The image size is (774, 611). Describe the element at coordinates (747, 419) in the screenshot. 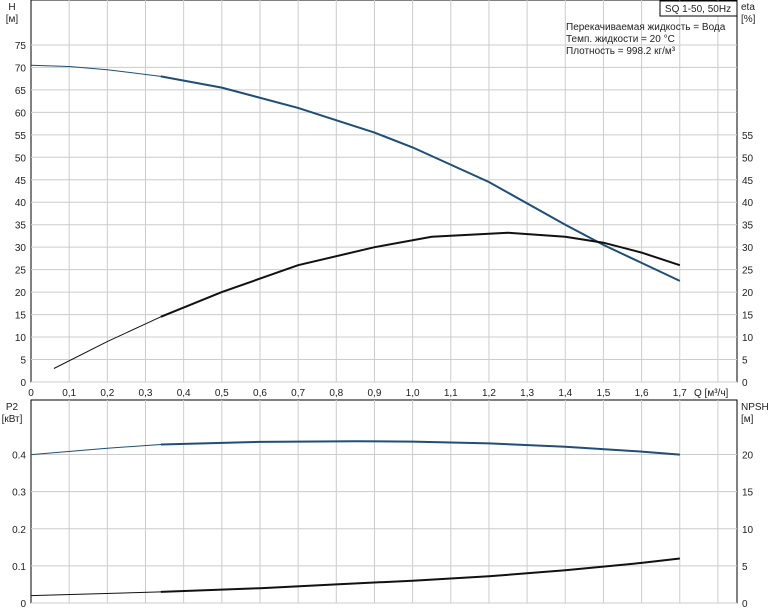

I see `y2-axis-unit: [м]` at that location.